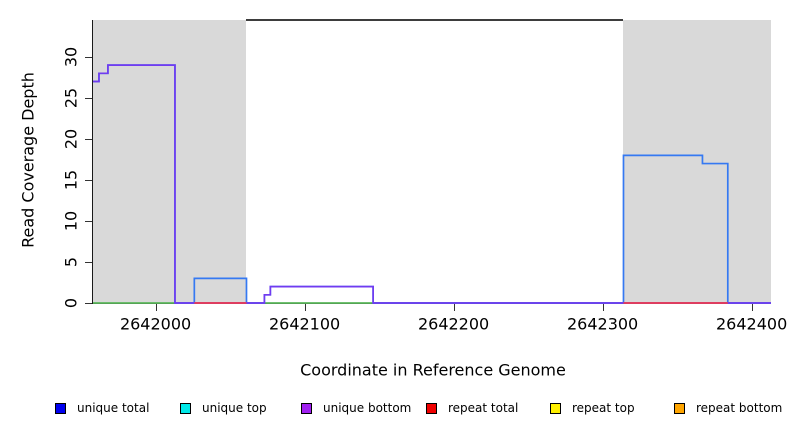  Describe the element at coordinates (93, 162) in the screenshot. I see `y-axis-line` at that location.